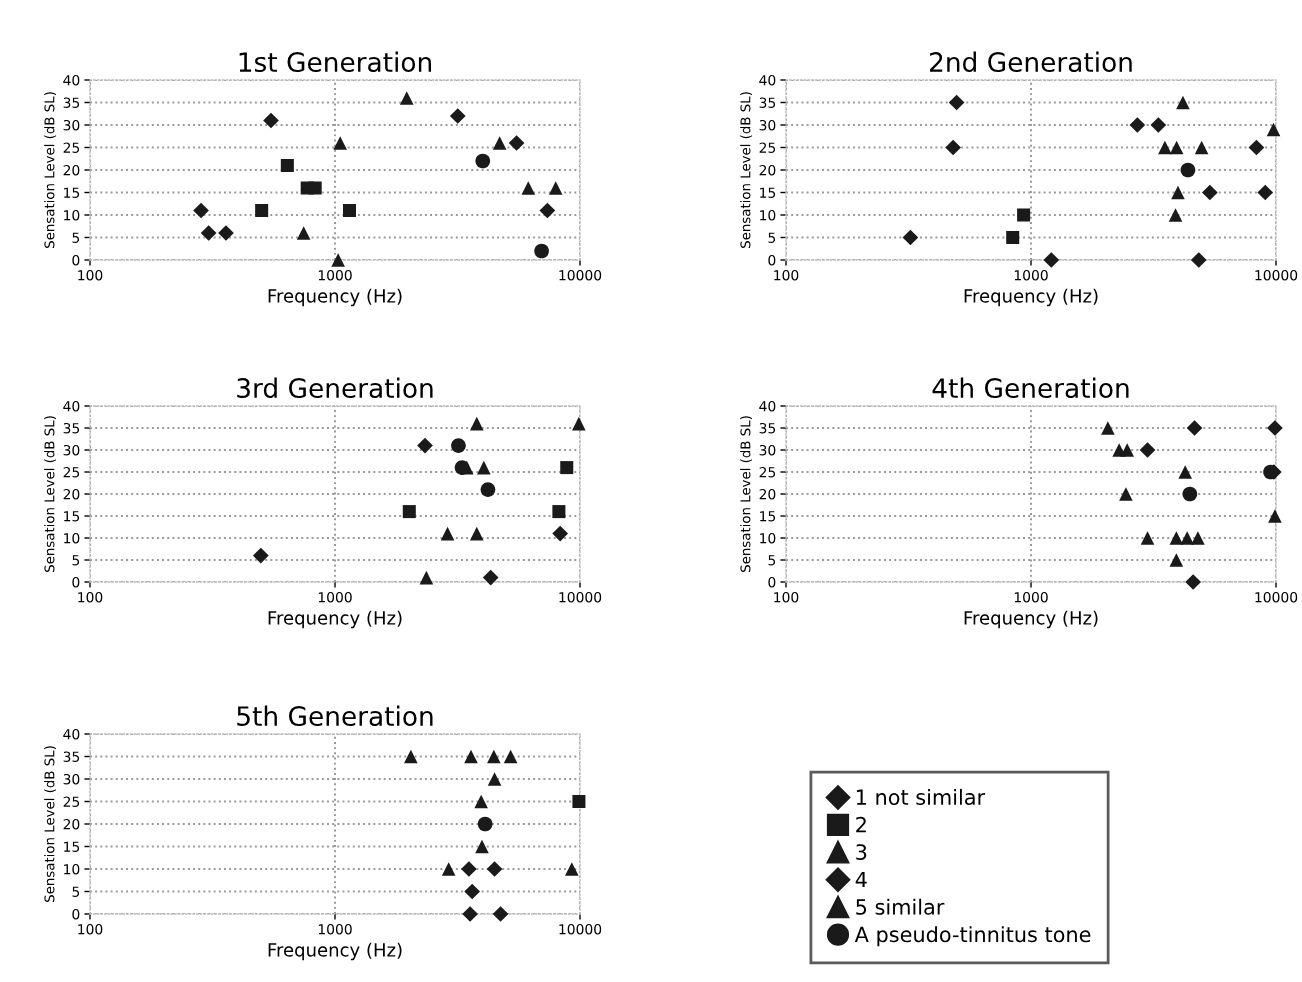 Image resolution: width=1302 pixels, height=982 pixels. What do you see at coordinates (972, 936) in the screenshot?
I see `legend-label: A pseudo-tinnitus tone` at bounding box center [972, 936].